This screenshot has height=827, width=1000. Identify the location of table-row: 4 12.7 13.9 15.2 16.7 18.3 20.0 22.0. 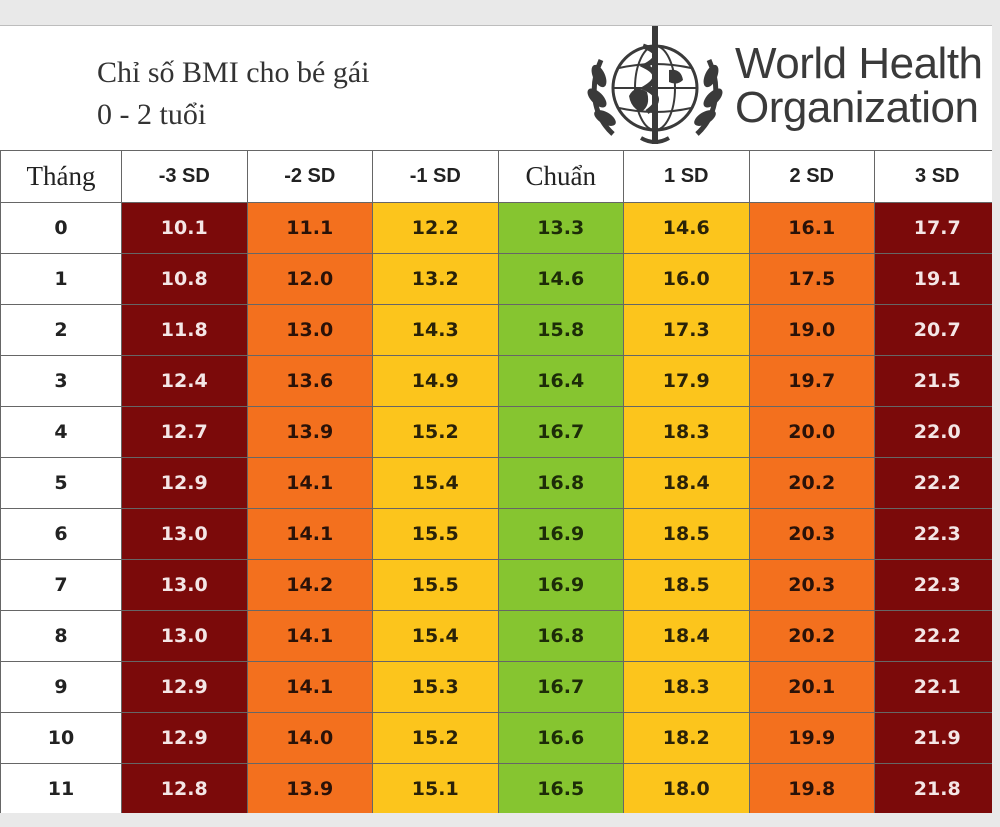
(496, 432).